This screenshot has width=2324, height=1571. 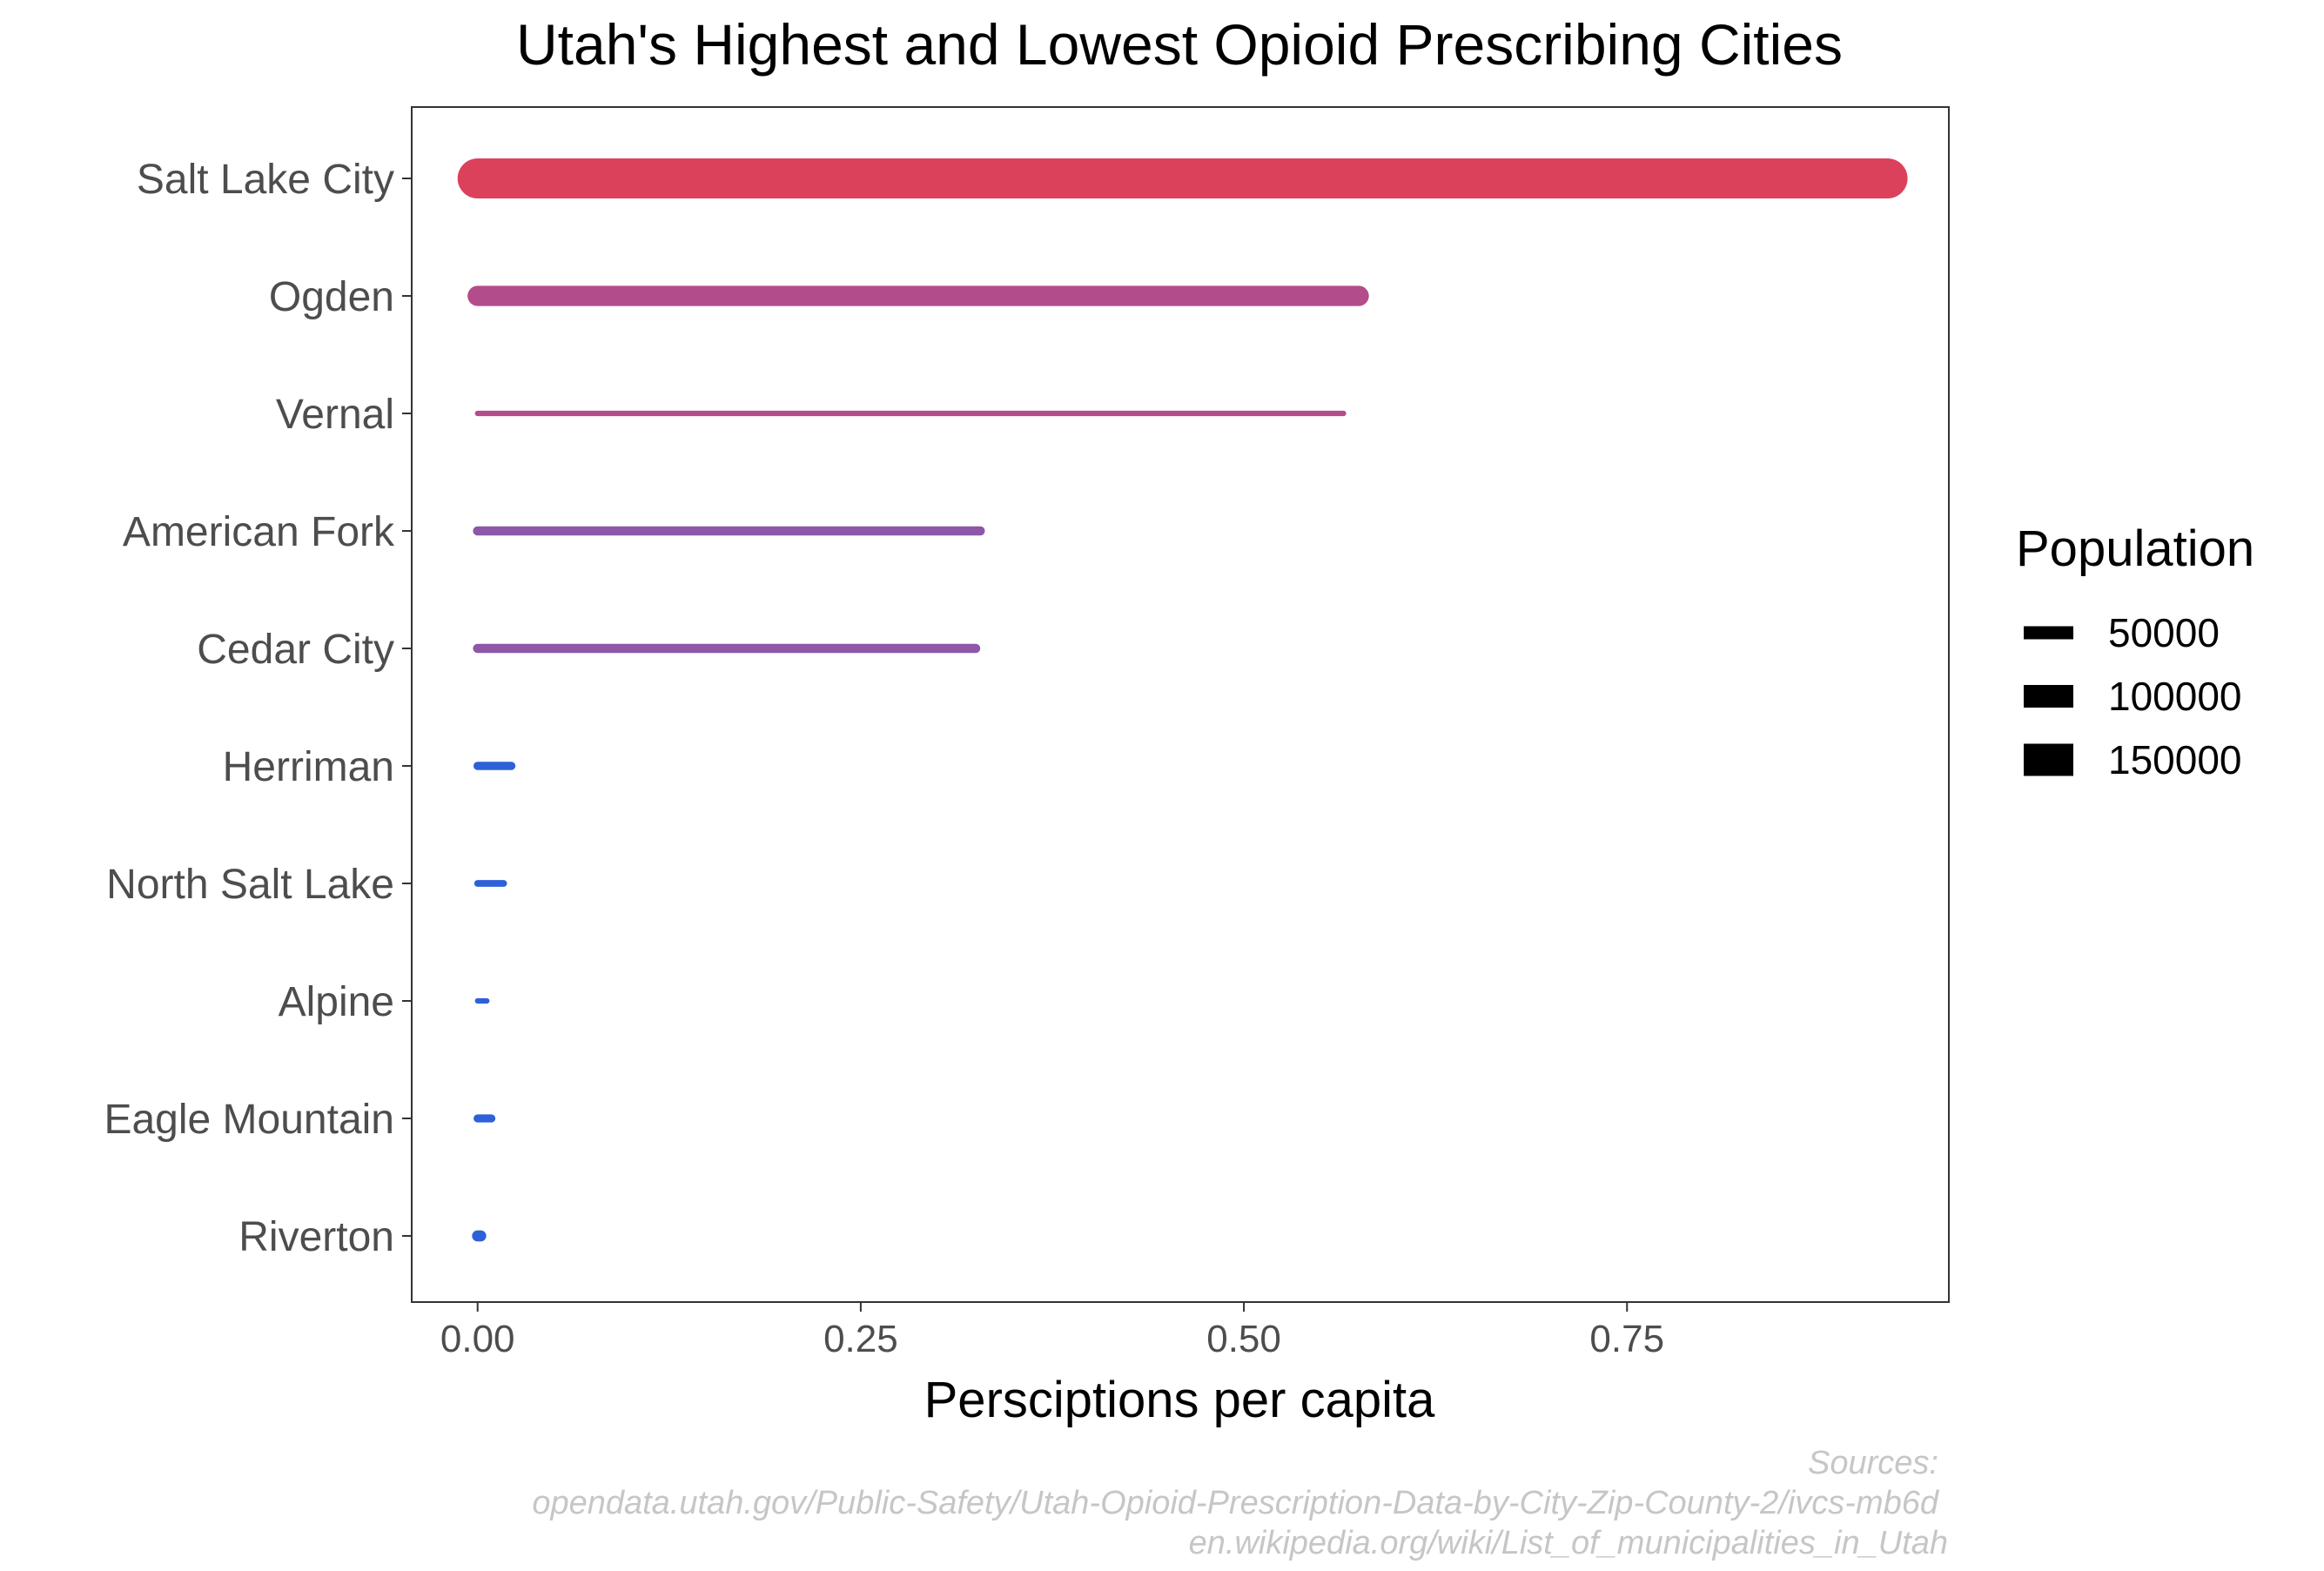 I want to click on x-tick-label-3: 0.75, so click(x=1627, y=1339).